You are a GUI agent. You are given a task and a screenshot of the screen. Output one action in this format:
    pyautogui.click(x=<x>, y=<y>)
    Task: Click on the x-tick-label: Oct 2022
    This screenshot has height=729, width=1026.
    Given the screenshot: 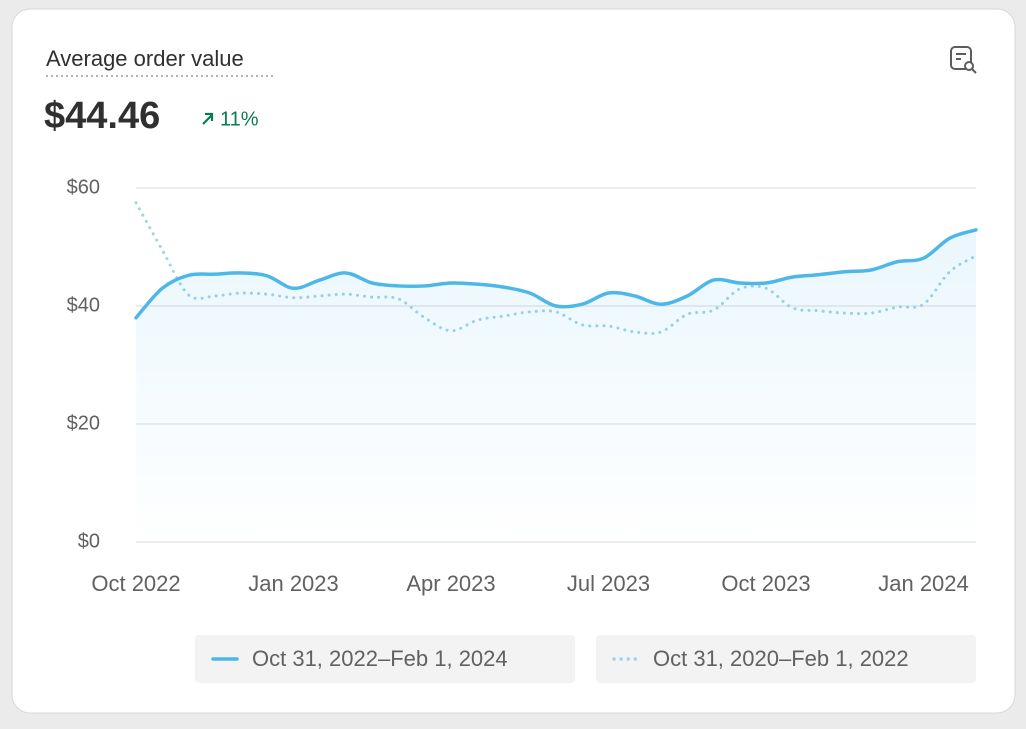 What is the action you would take?
    pyautogui.click(x=135, y=583)
    